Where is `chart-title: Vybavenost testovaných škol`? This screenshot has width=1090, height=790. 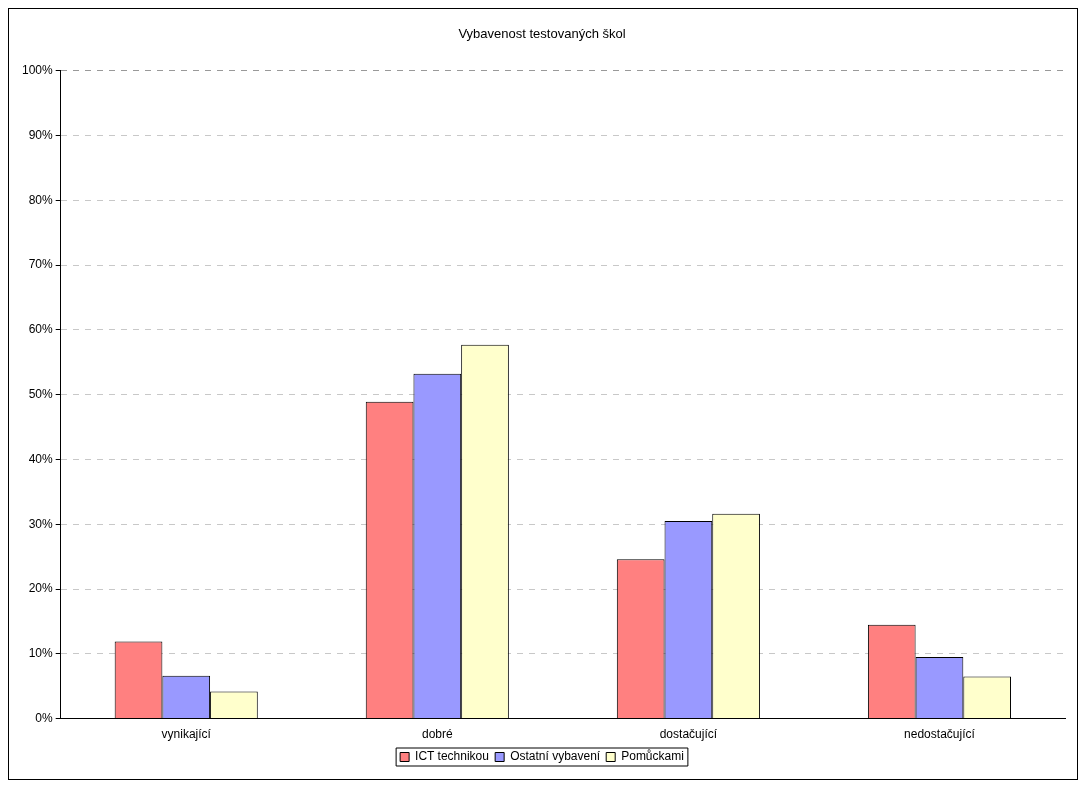
chart-title: Vybavenost testovaných škol is located at coordinates (542, 34).